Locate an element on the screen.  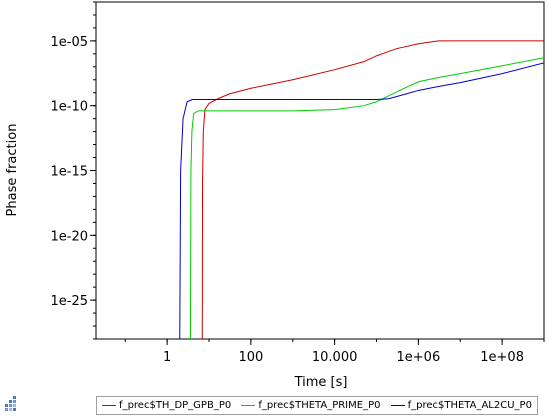
y-tick-label: 1e-05 is located at coordinates (69, 42).